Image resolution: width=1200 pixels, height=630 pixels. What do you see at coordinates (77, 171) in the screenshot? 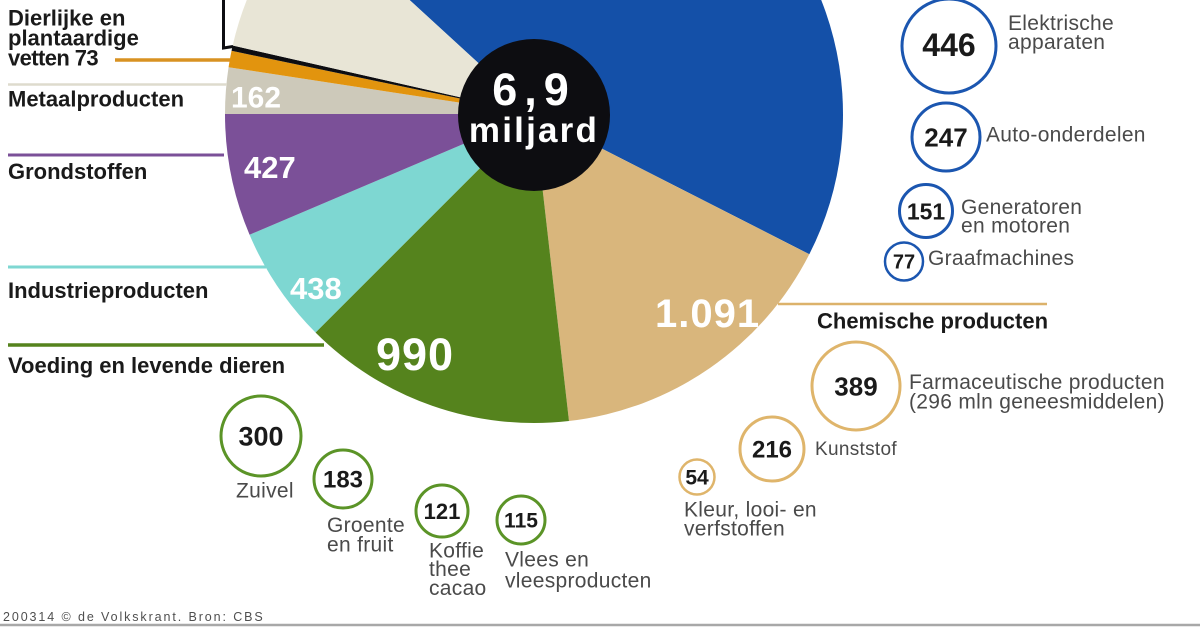
I see `svg-text: Grondstoffen` at bounding box center [77, 171].